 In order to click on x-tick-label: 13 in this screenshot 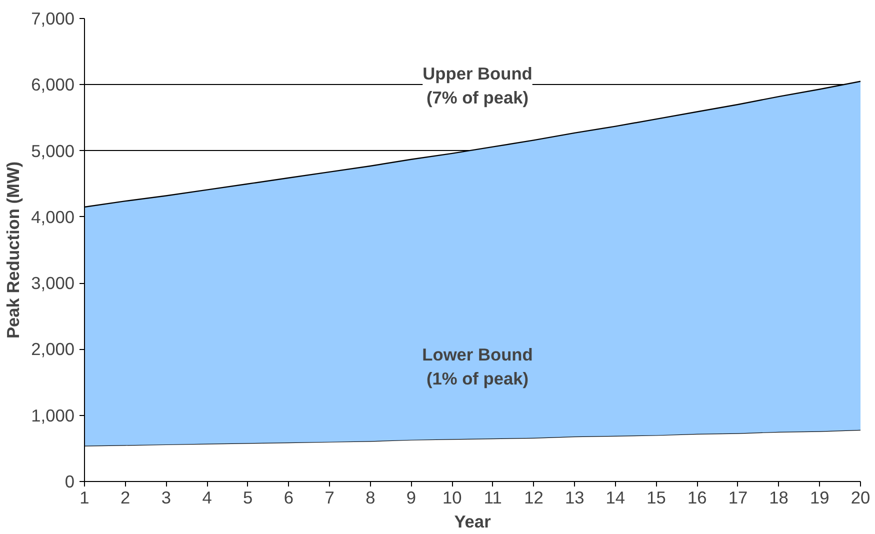, I will do `click(574, 498)`.